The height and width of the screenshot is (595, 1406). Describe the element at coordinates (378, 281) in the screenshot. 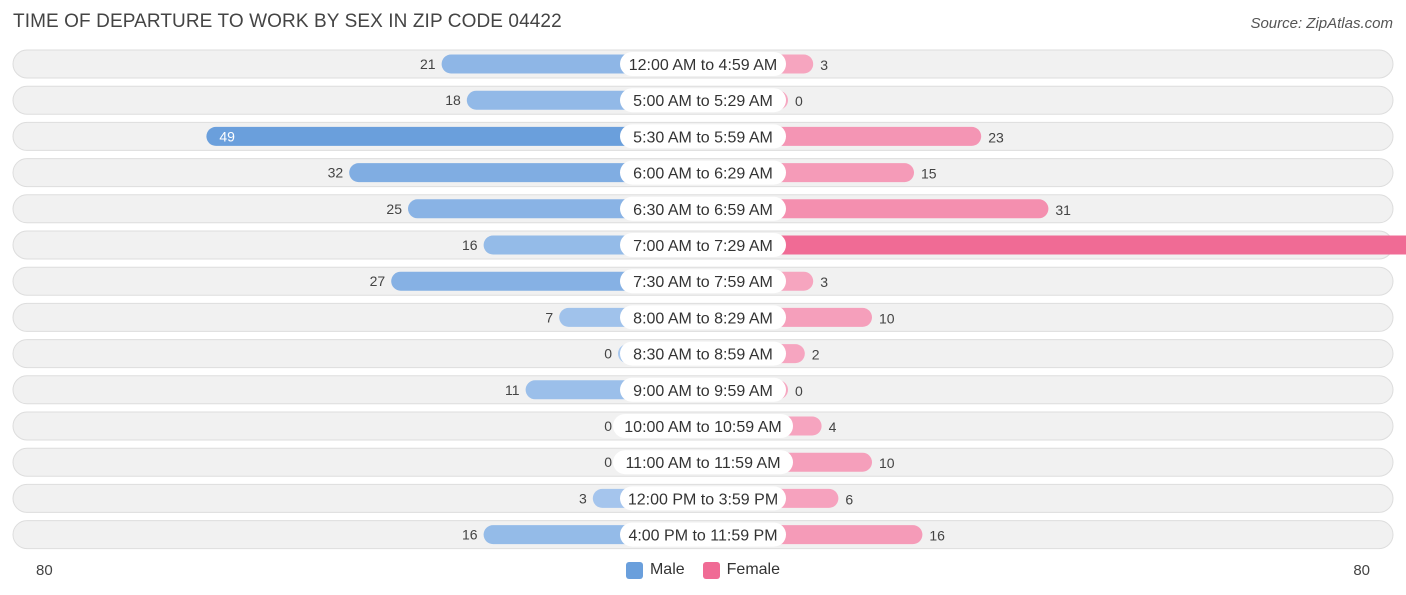

I see `male-value-label: 27` at that location.